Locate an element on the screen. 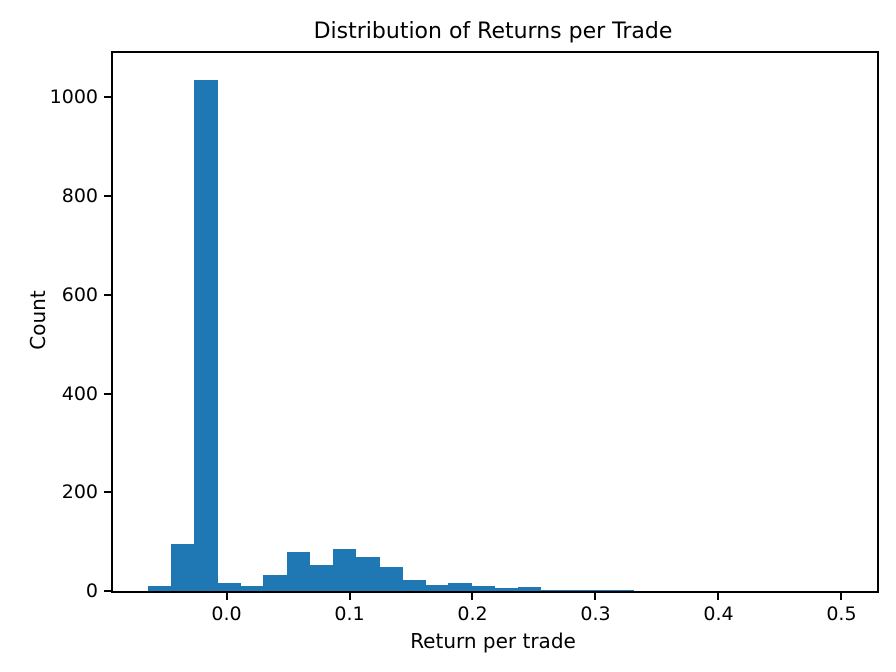 Image resolution: width=896 pixels, height=672 pixels. y-tick-label: 800 is located at coordinates (79, 196).